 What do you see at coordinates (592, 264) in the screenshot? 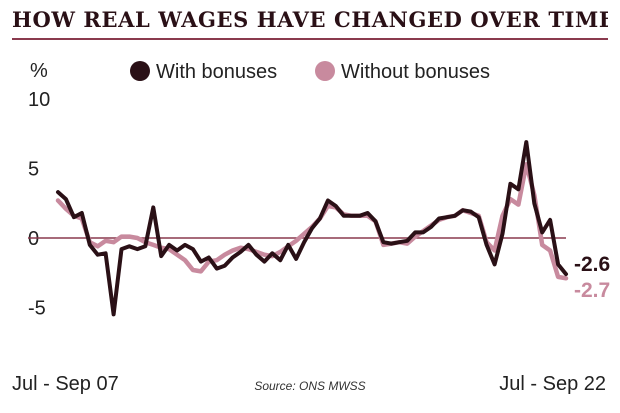
I see `end-label-with-bonuses: -2.6` at bounding box center [592, 264].